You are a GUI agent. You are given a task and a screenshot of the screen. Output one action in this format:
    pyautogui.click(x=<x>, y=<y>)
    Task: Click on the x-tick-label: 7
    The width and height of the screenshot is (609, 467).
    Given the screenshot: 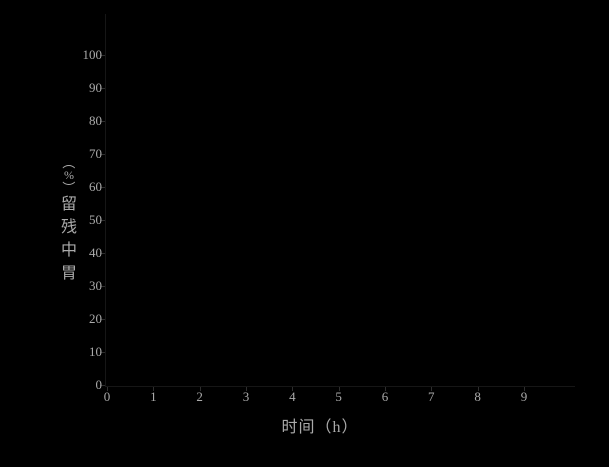 What is the action you would take?
    pyautogui.click(x=431, y=396)
    